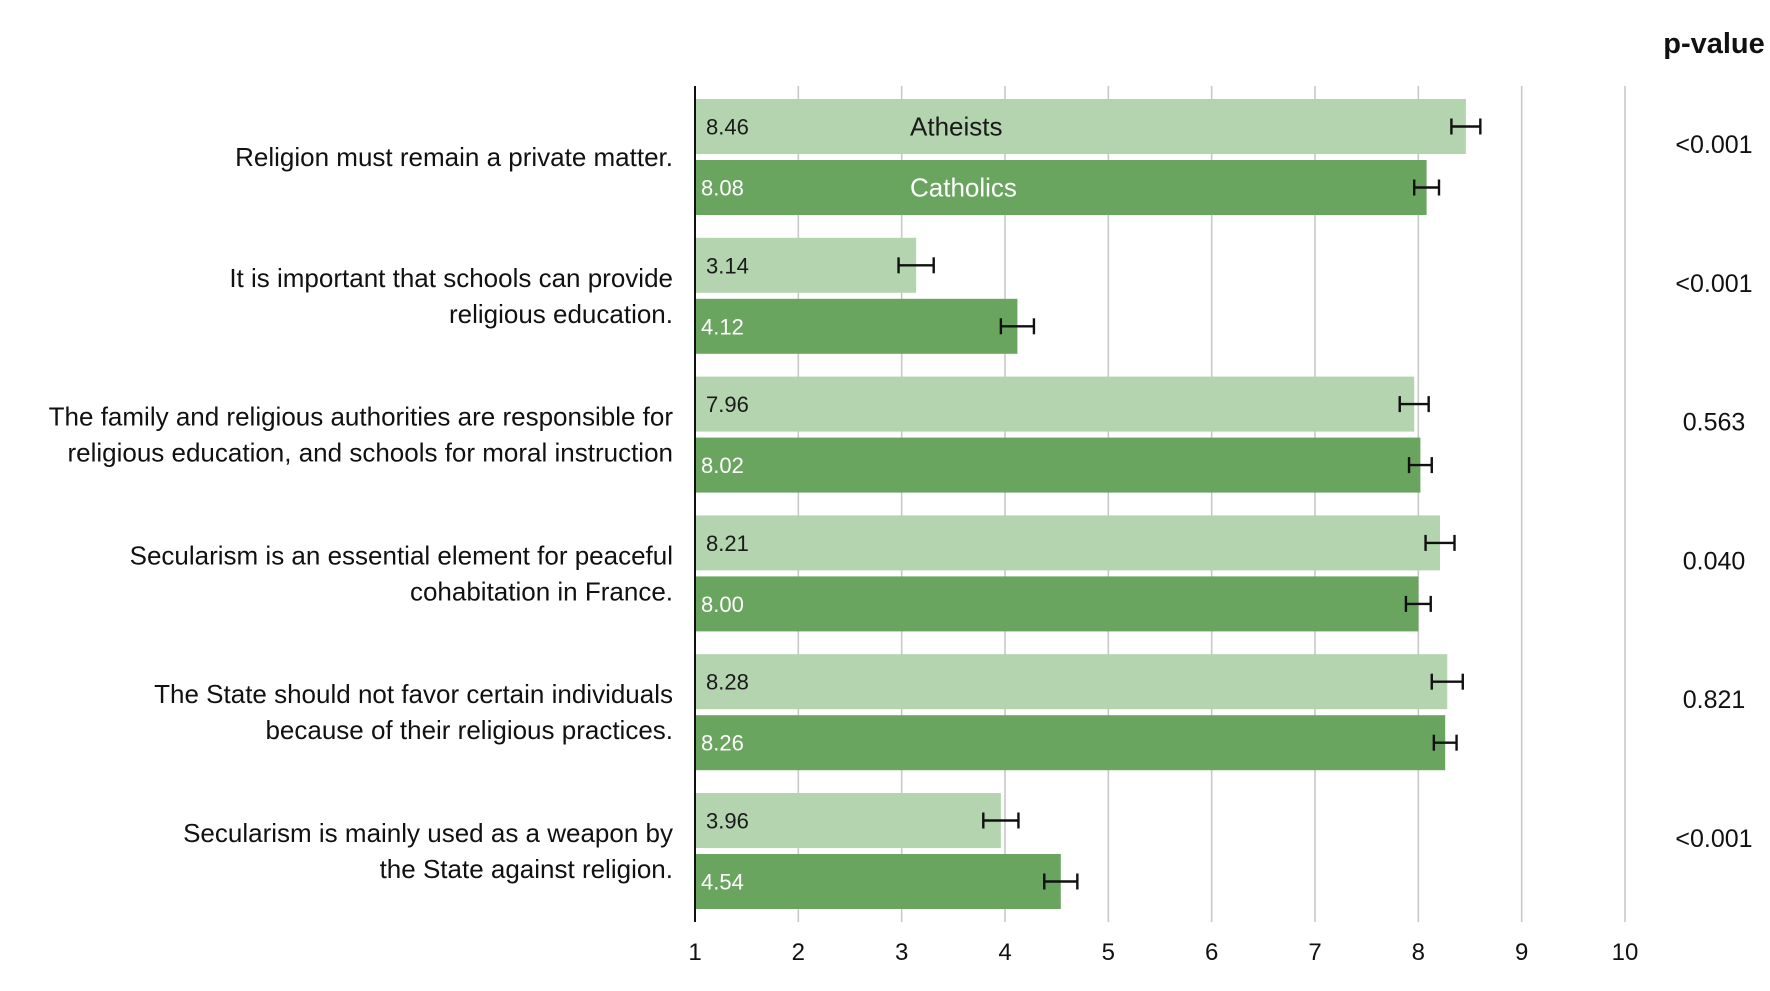 The width and height of the screenshot is (1770, 991). Describe the element at coordinates (1714, 561) in the screenshot. I see `p-value-label: 0.040` at that location.